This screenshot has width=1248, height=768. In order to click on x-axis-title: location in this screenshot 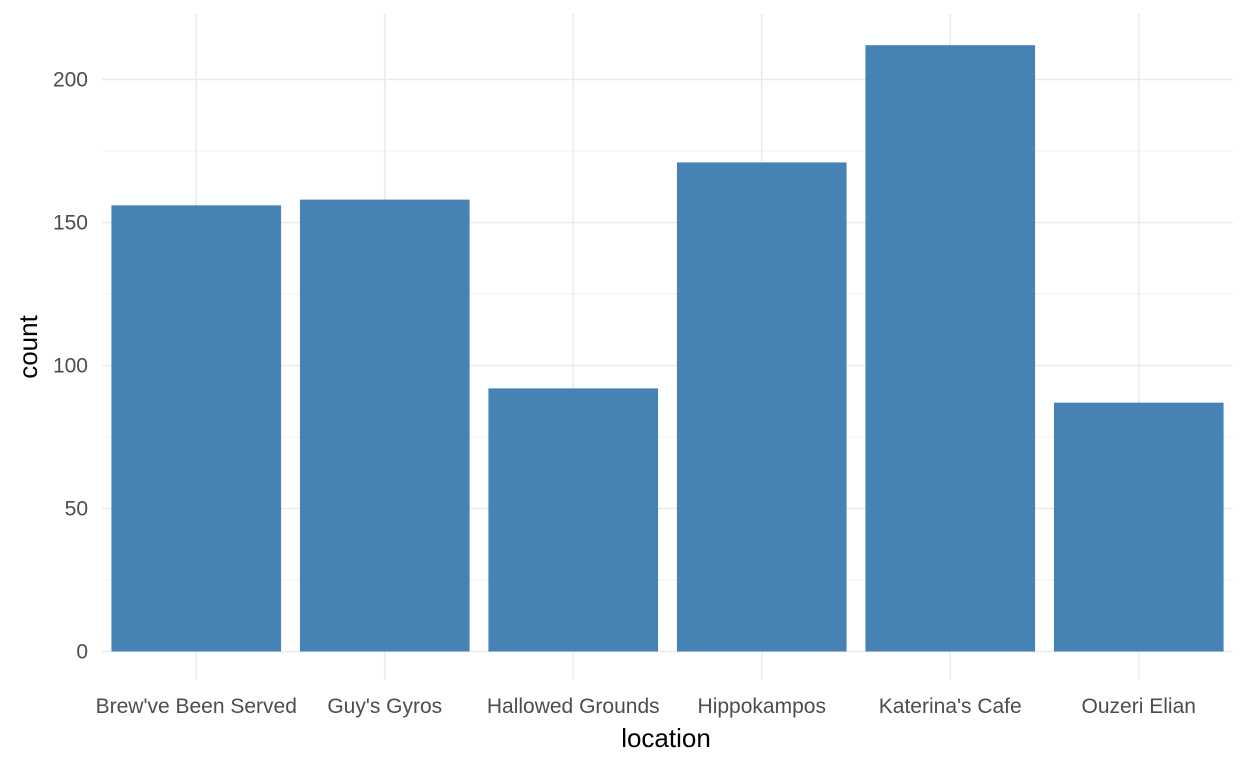, I will do `click(666, 738)`.